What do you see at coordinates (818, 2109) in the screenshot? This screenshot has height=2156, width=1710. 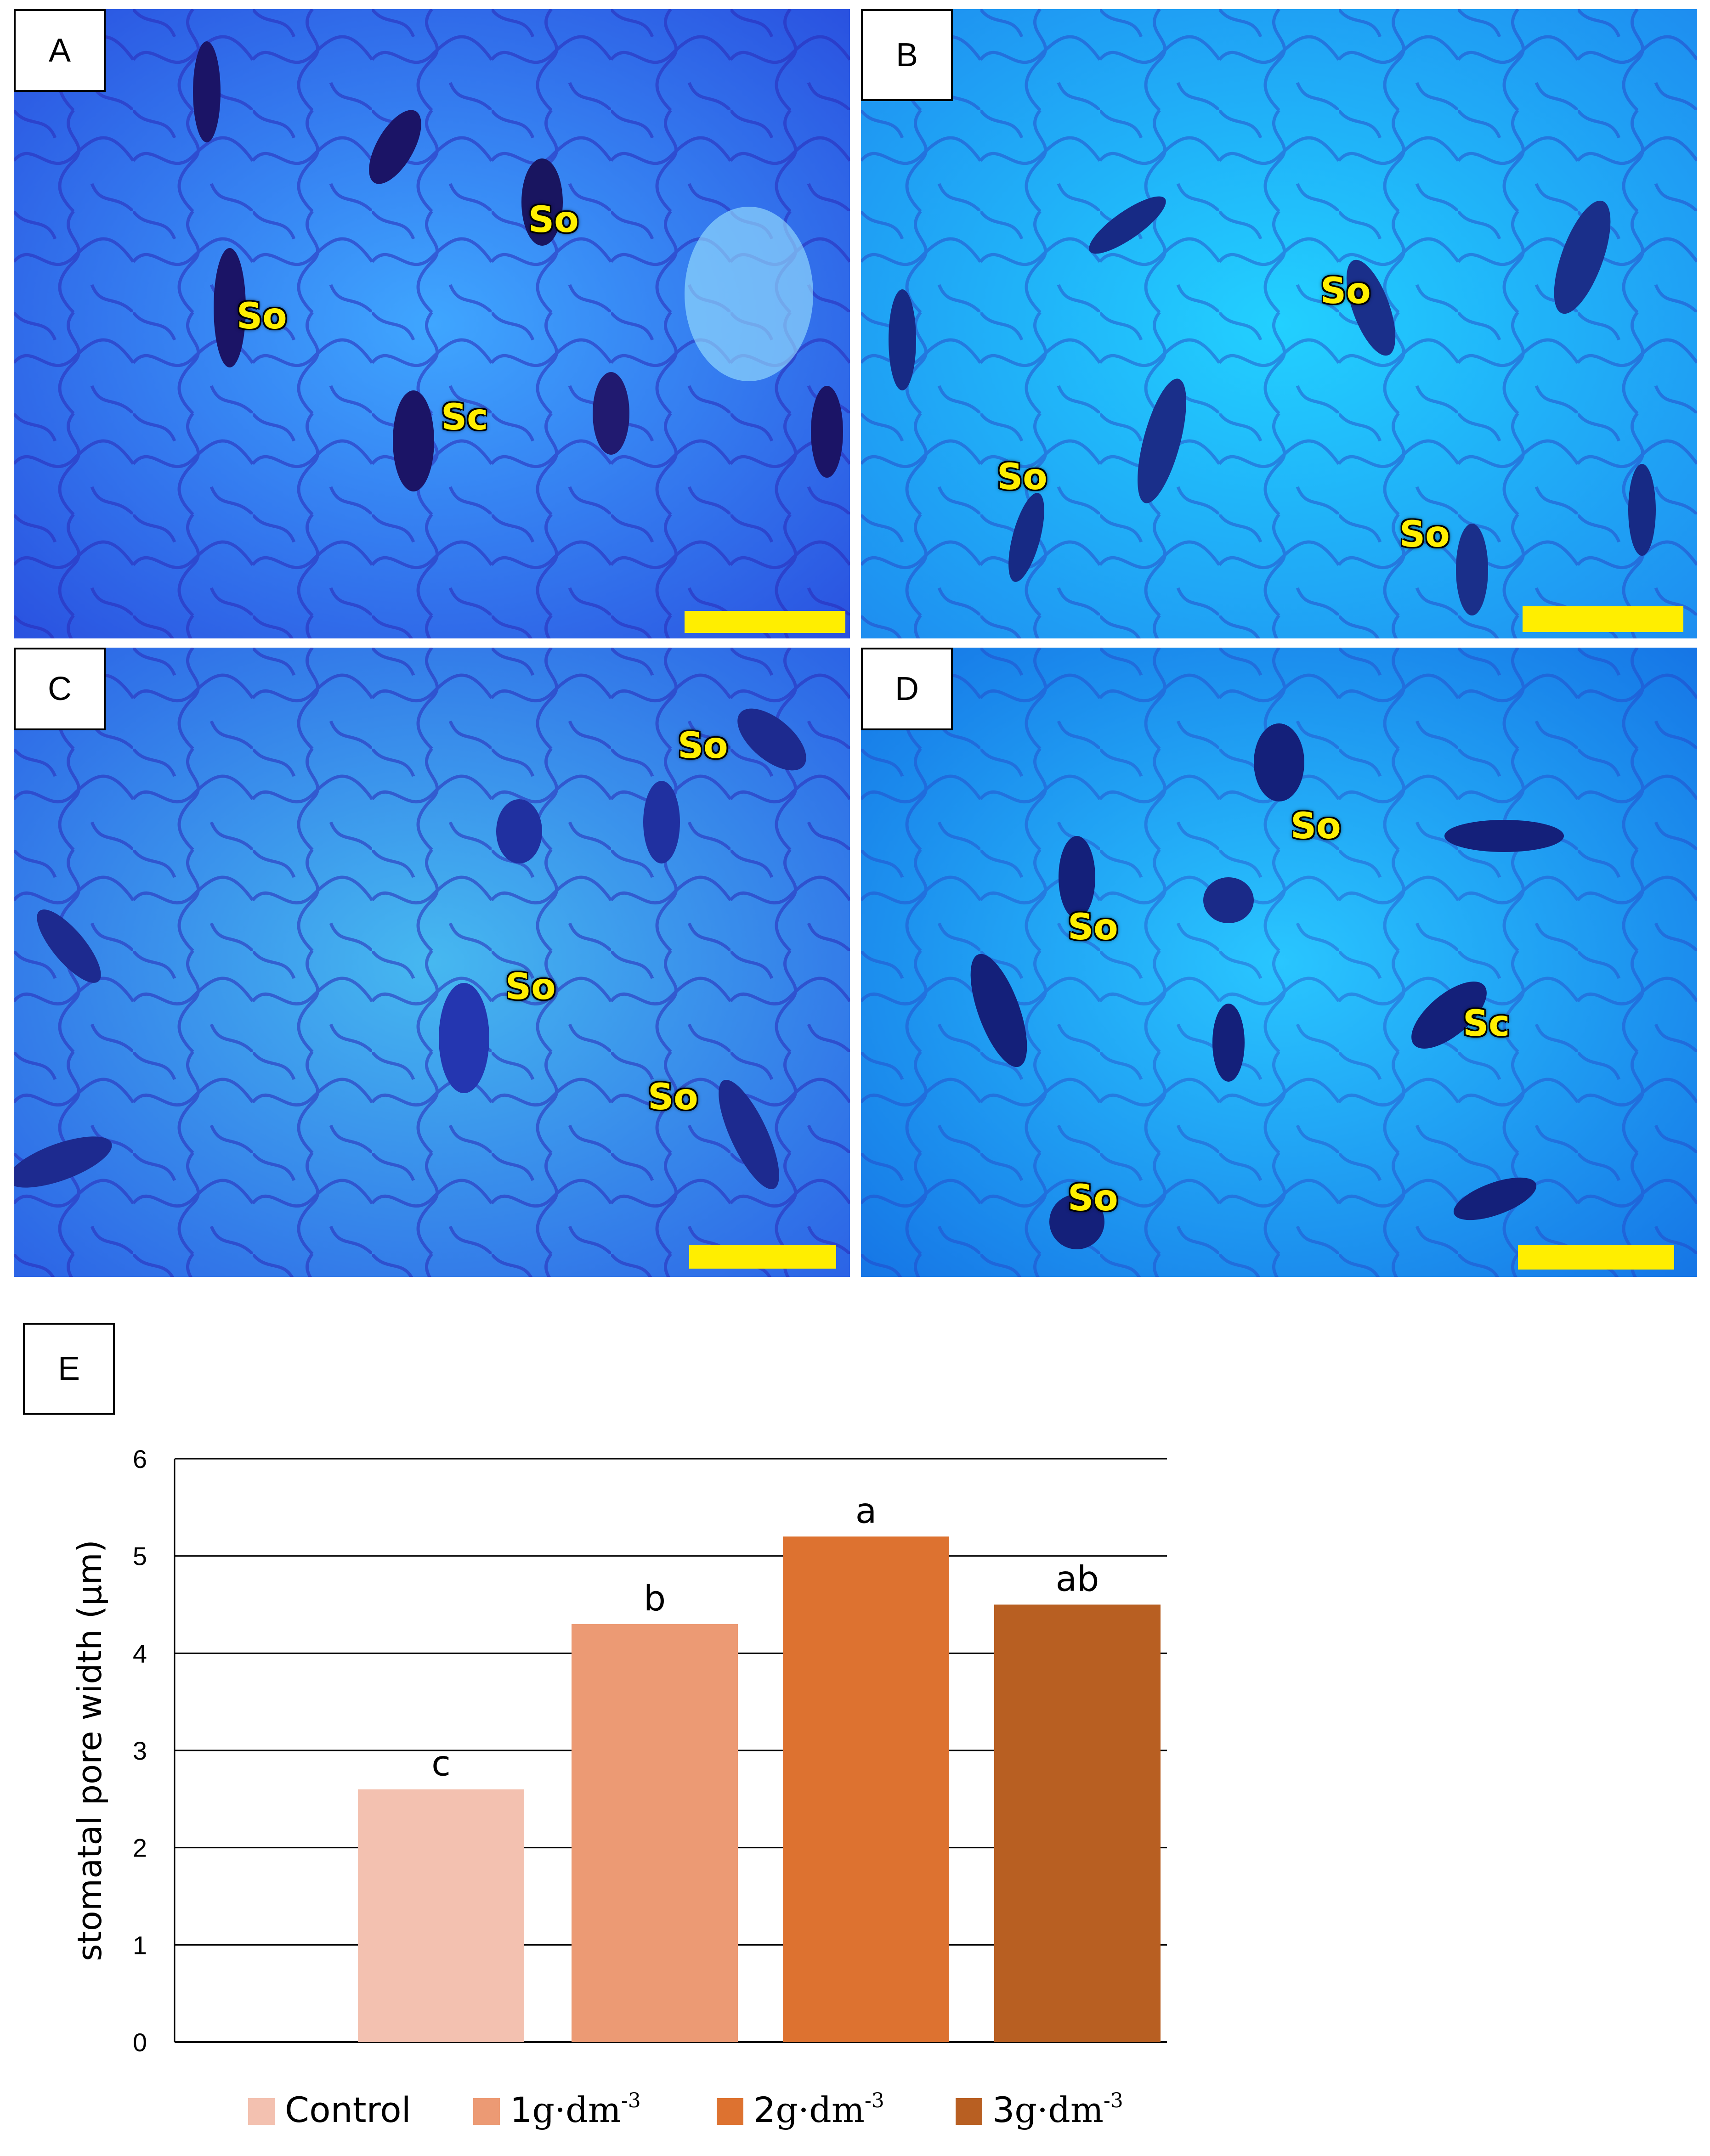 I see `legend-label: 2g·dm-3` at bounding box center [818, 2109].